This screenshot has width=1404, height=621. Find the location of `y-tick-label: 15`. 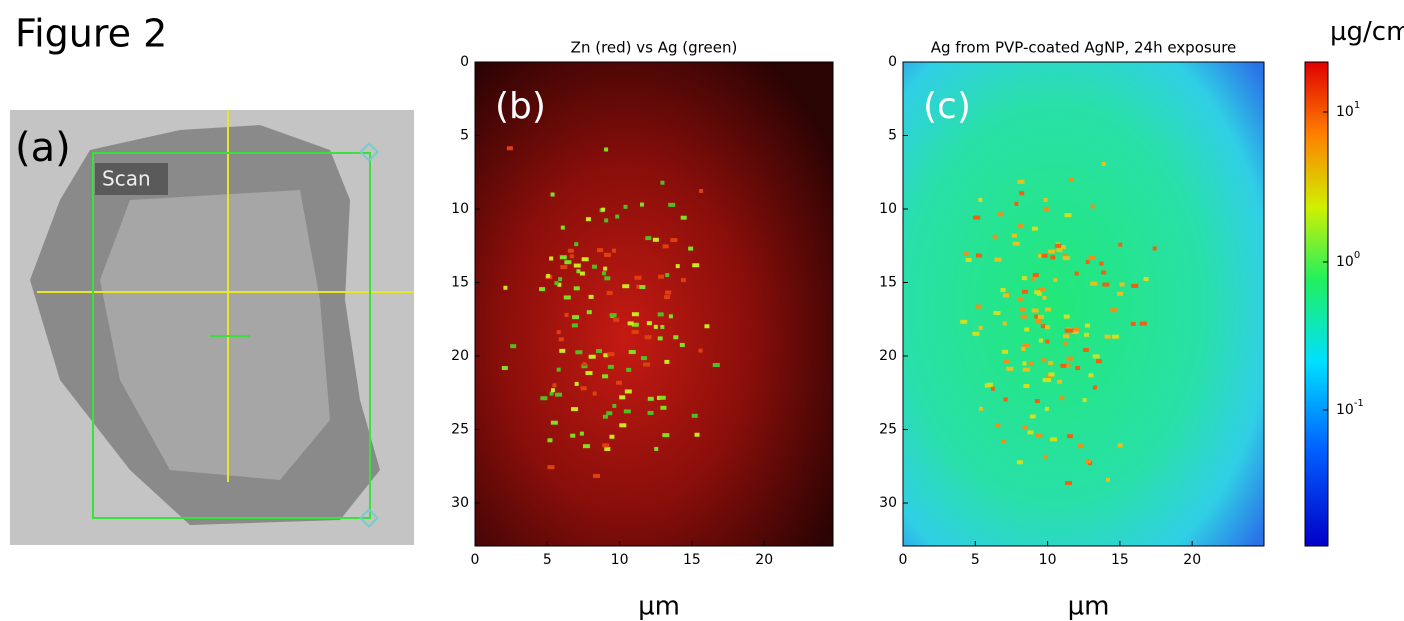

y-tick-label: 15 is located at coordinates (888, 283).